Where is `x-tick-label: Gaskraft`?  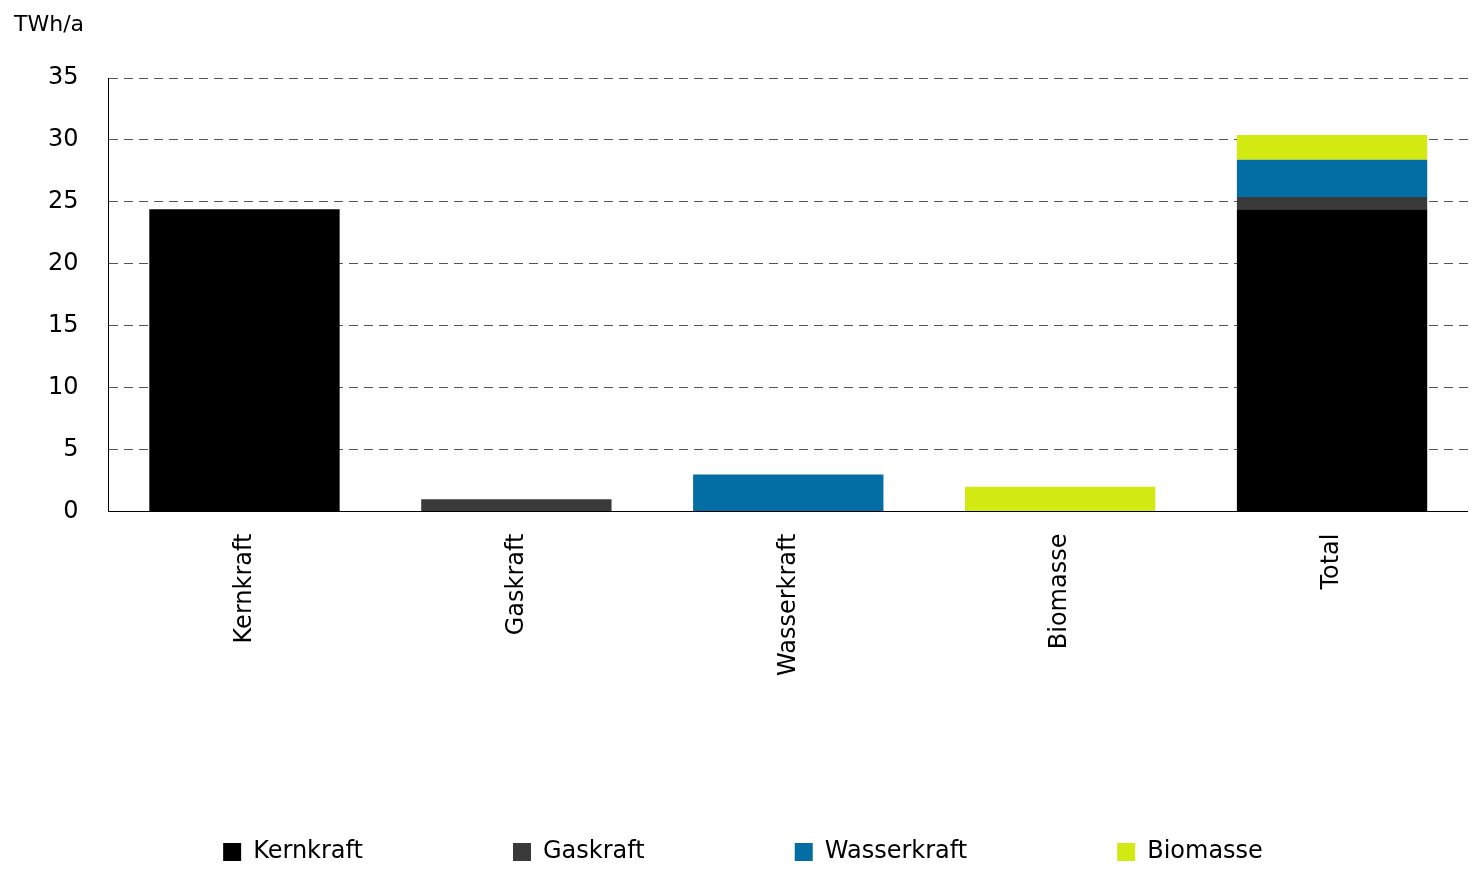 x-tick-label: Gaskraft is located at coordinates (514, 584).